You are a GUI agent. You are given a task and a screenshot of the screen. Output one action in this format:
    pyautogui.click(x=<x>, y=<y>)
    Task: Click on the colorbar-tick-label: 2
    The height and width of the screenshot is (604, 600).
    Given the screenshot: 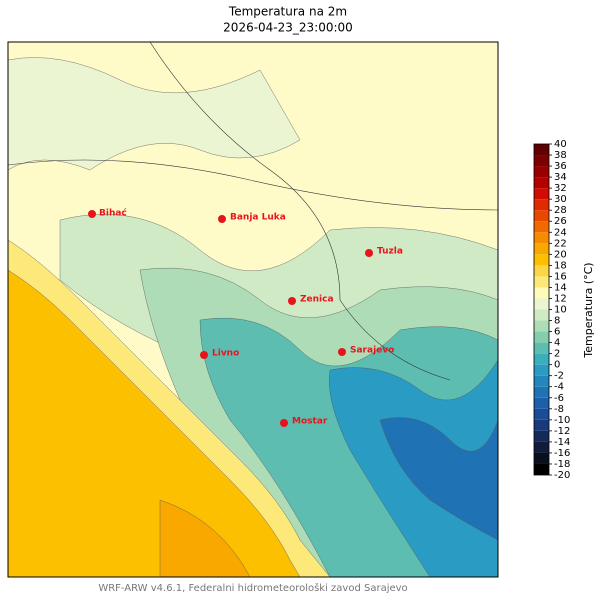 What is the action you would take?
    pyautogui.click(x=557, y=354)
    